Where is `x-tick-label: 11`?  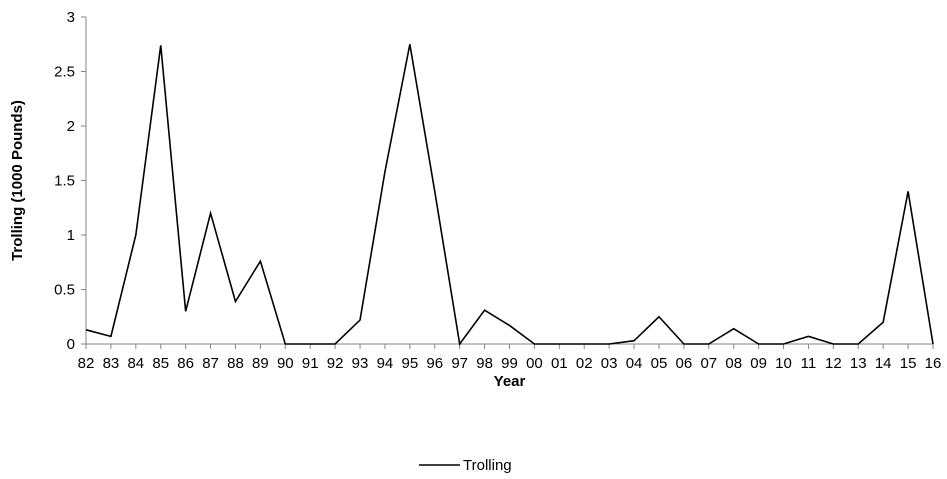
x-tick-label: 11 is located at coordinates (809, 363).